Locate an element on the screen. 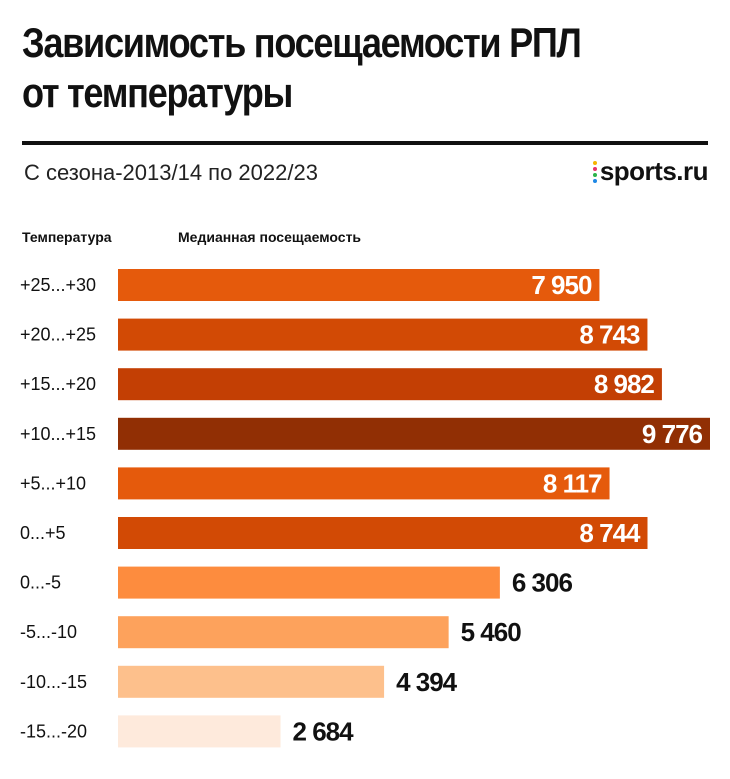 The width and height of the screenshot is (730, 779). bar-value-label: 6 306 is located at coordinates (542, 583).